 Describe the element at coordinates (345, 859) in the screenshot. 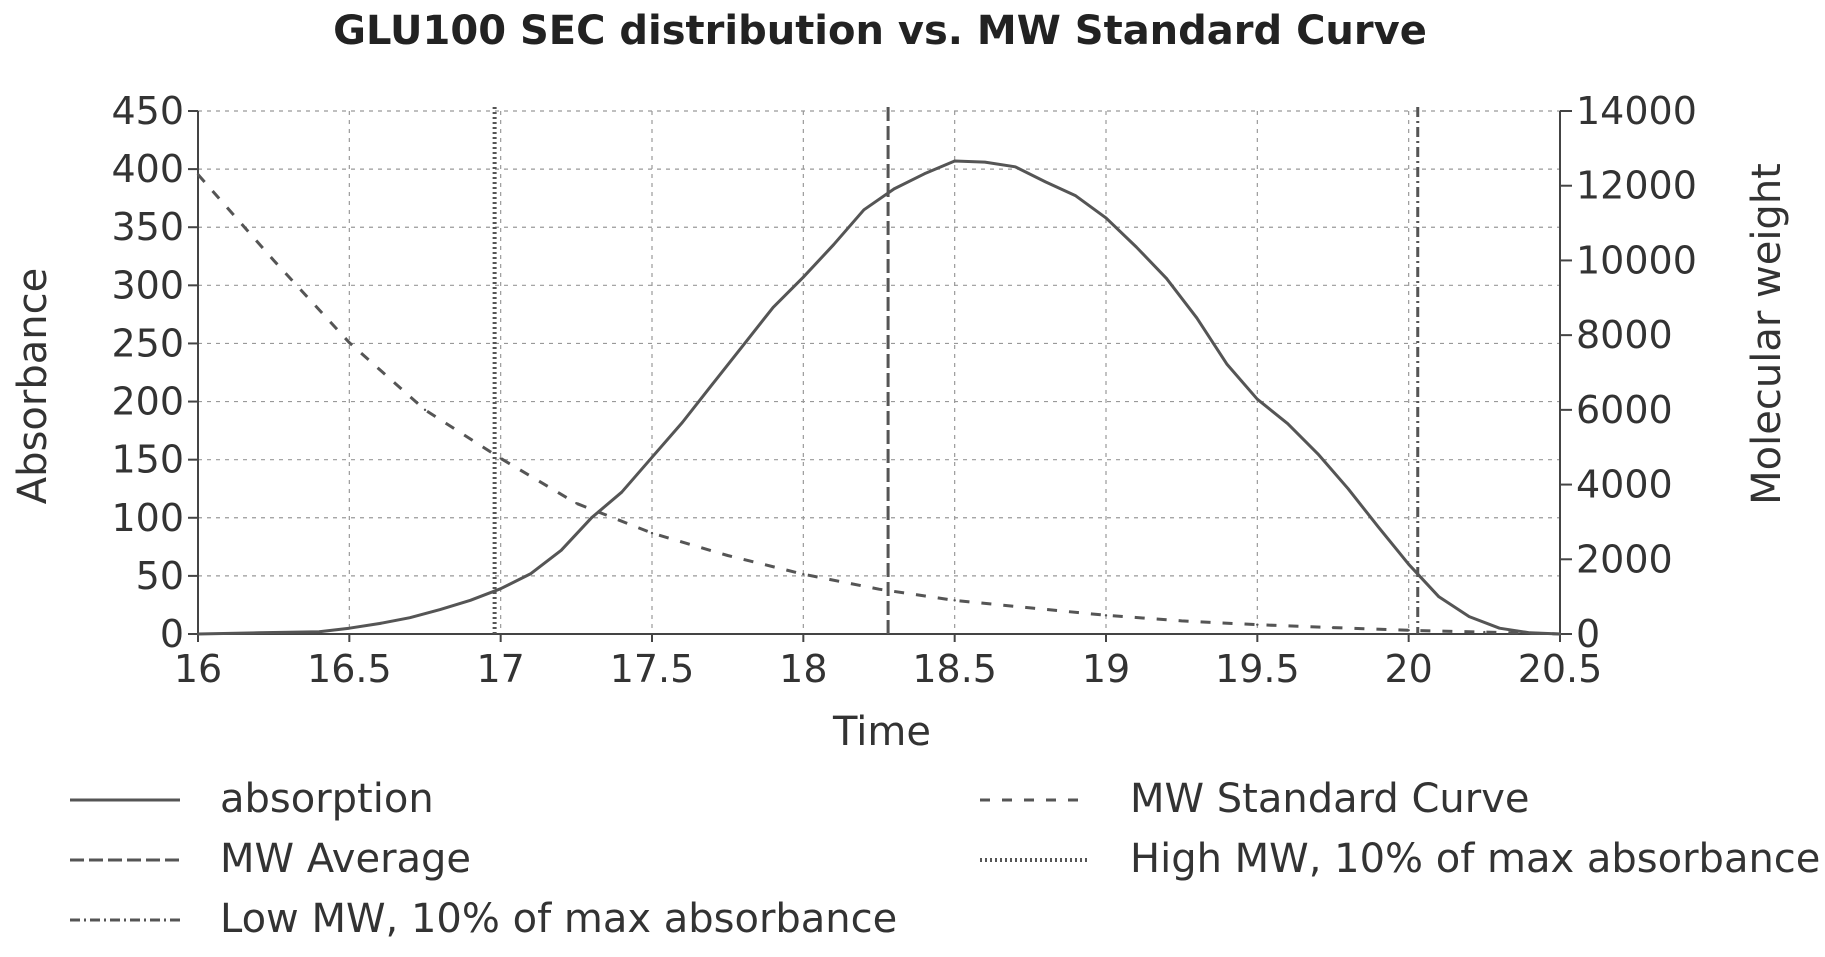

I see `legend-label-mw-average: MW Average` at that location.